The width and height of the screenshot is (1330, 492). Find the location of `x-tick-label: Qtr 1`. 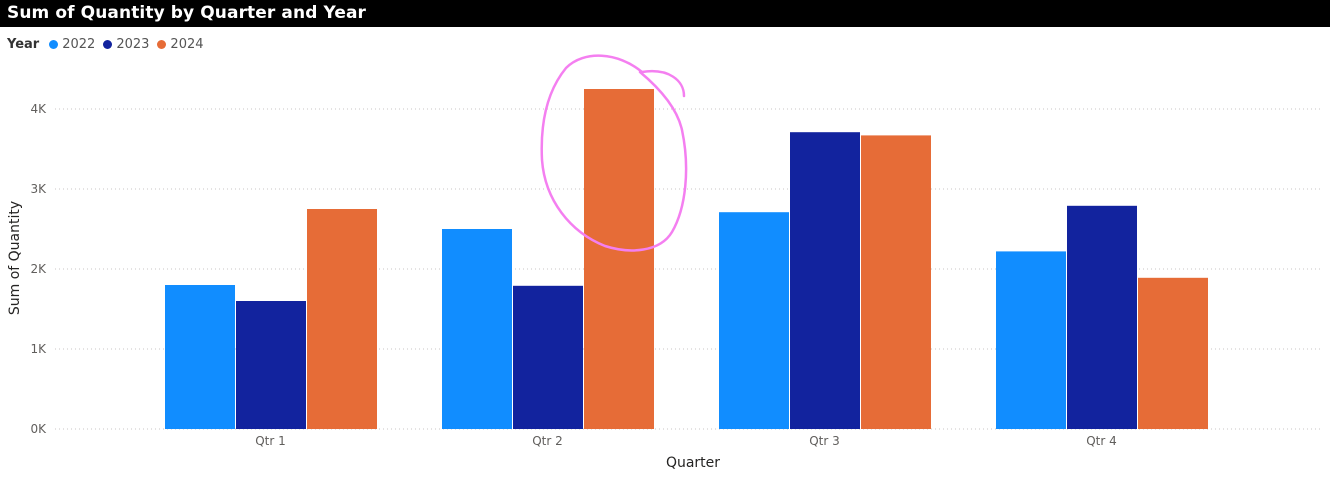

x-tick-label: Qtr 1 is located at coordinates (270, 441).